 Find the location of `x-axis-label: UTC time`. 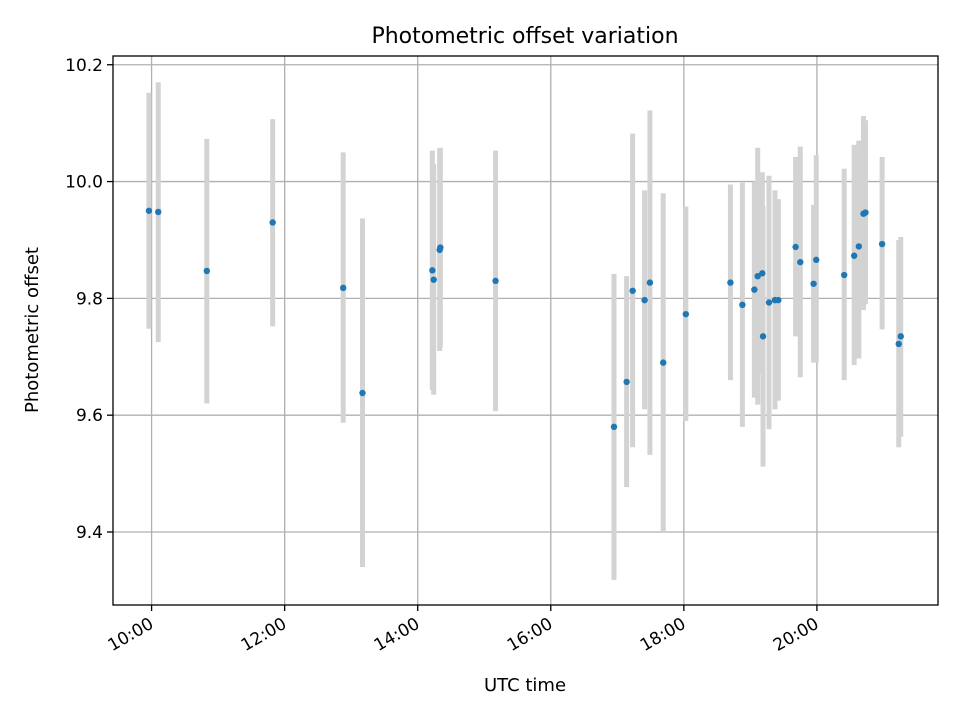

x-axis-label: UTC time is located at coordinates (525, 685).